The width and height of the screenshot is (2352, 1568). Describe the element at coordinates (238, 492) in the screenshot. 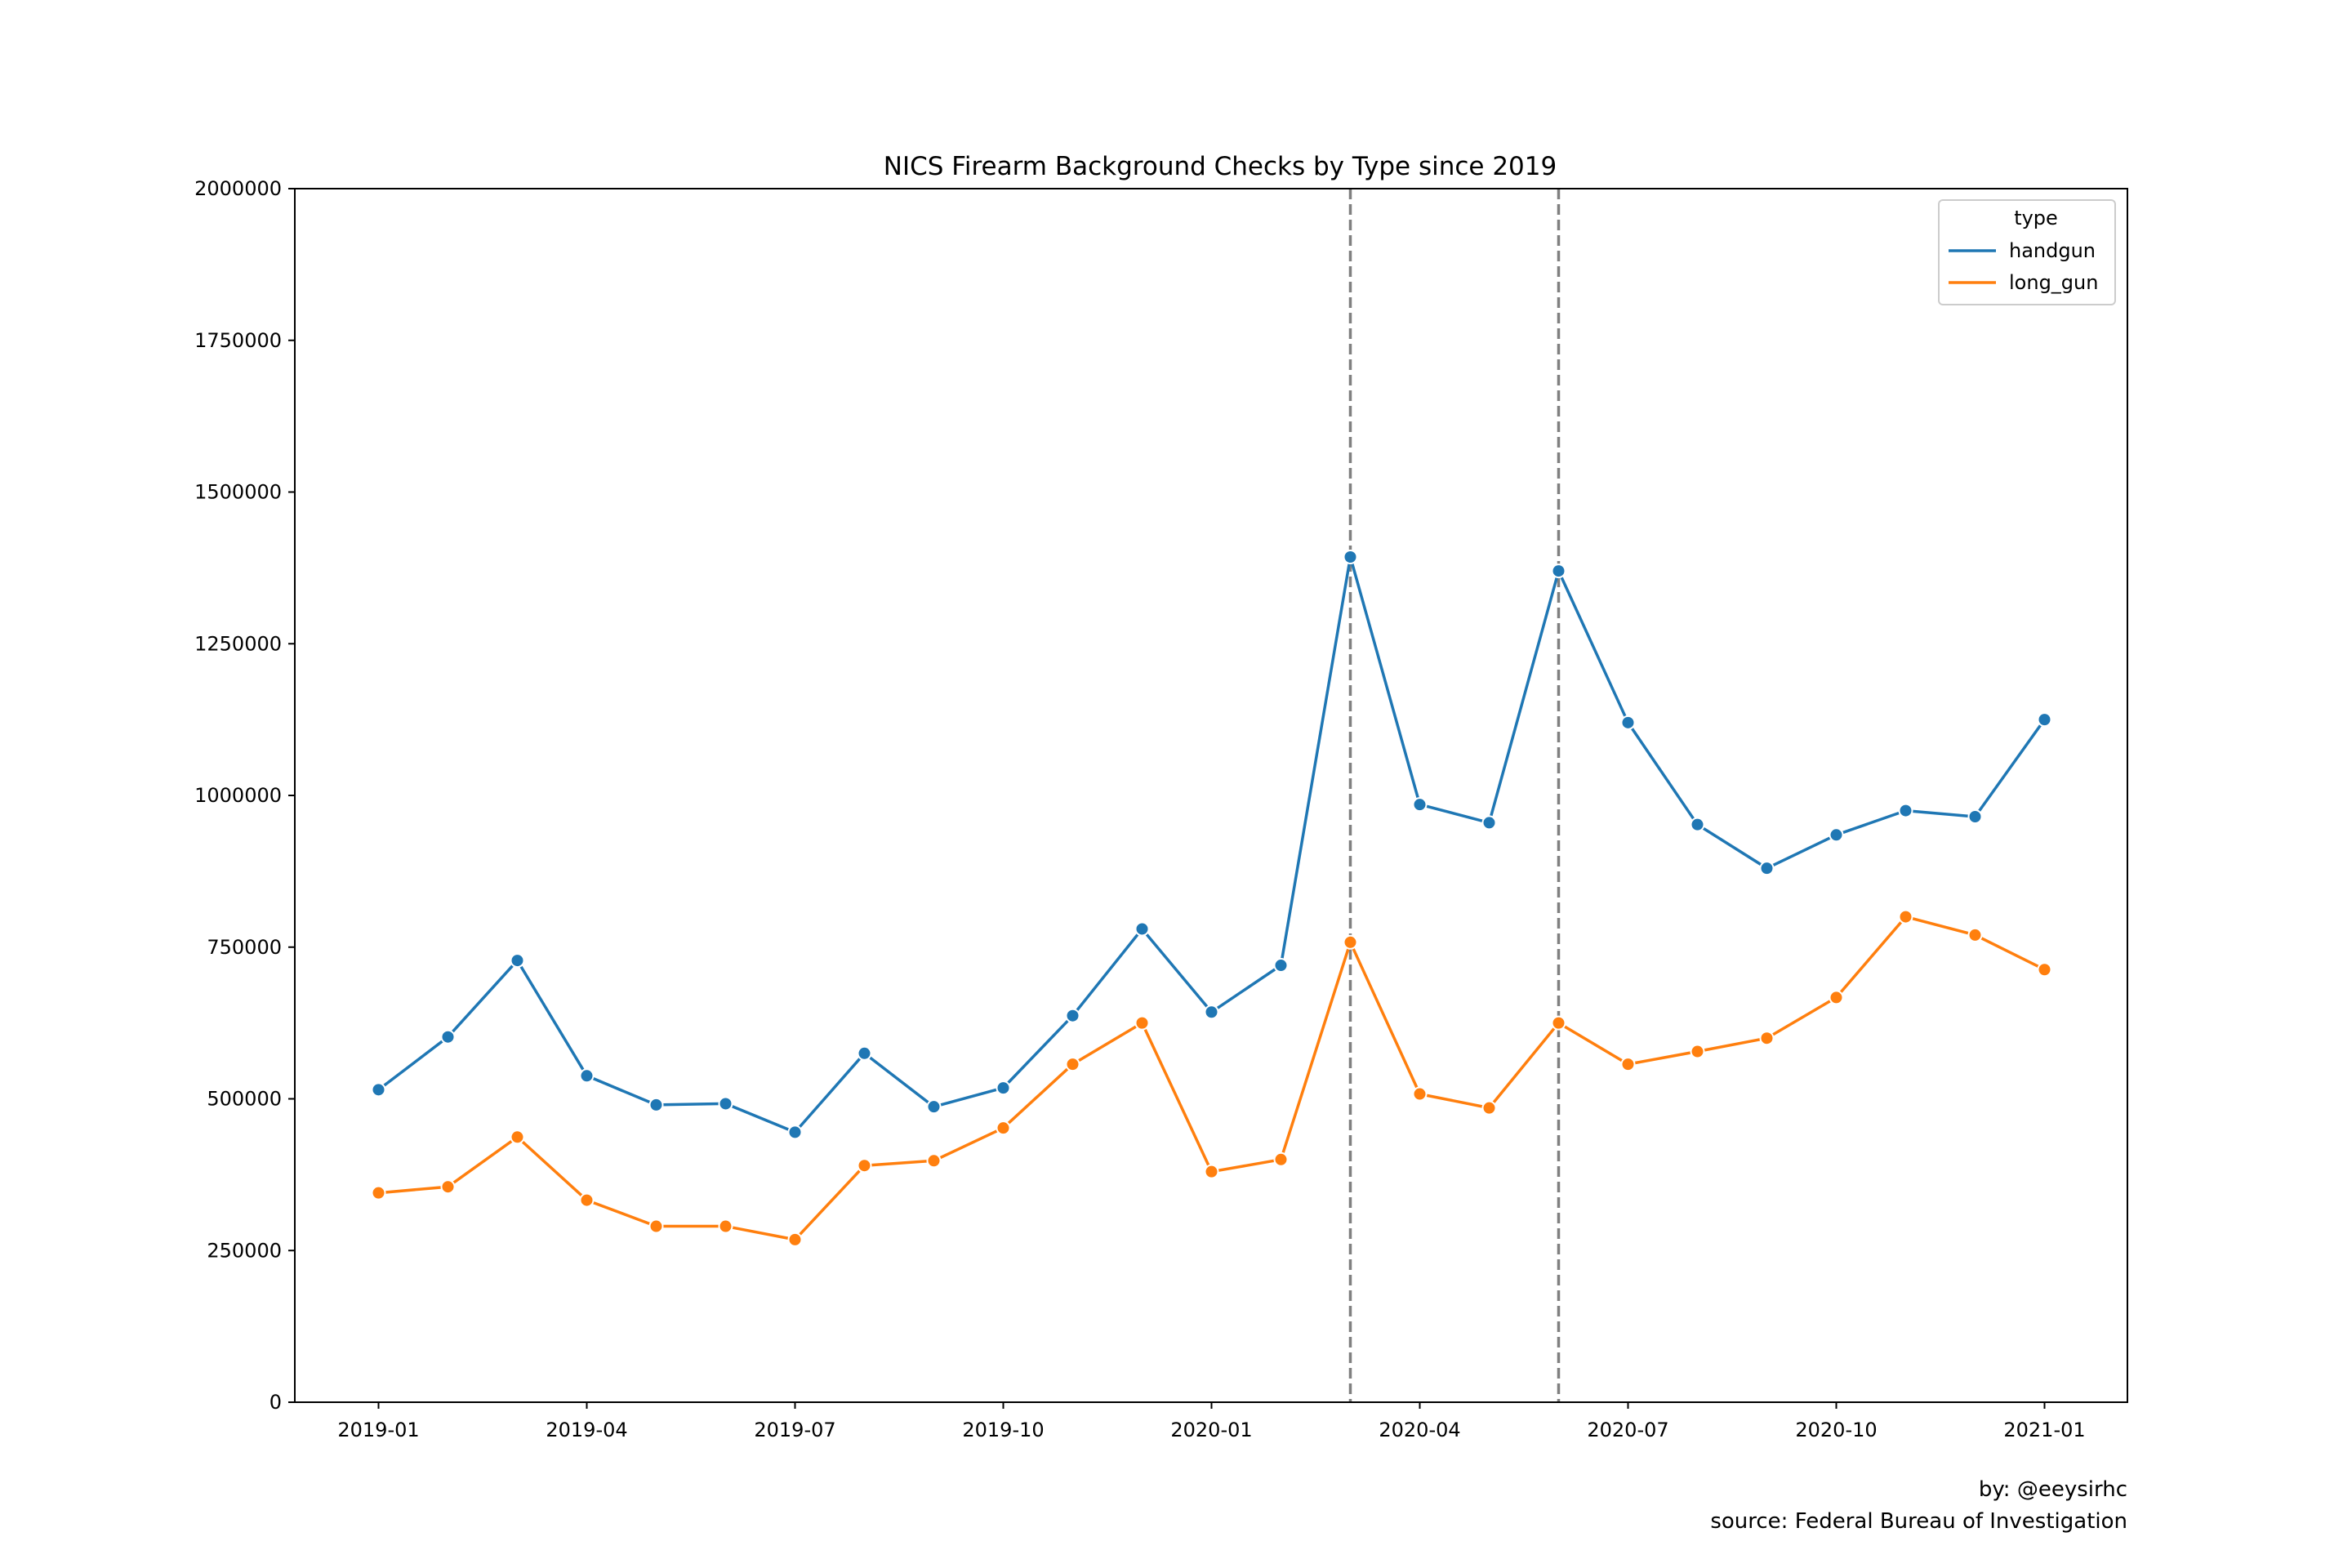

I see `y-tick-label: 1500000` at that location.